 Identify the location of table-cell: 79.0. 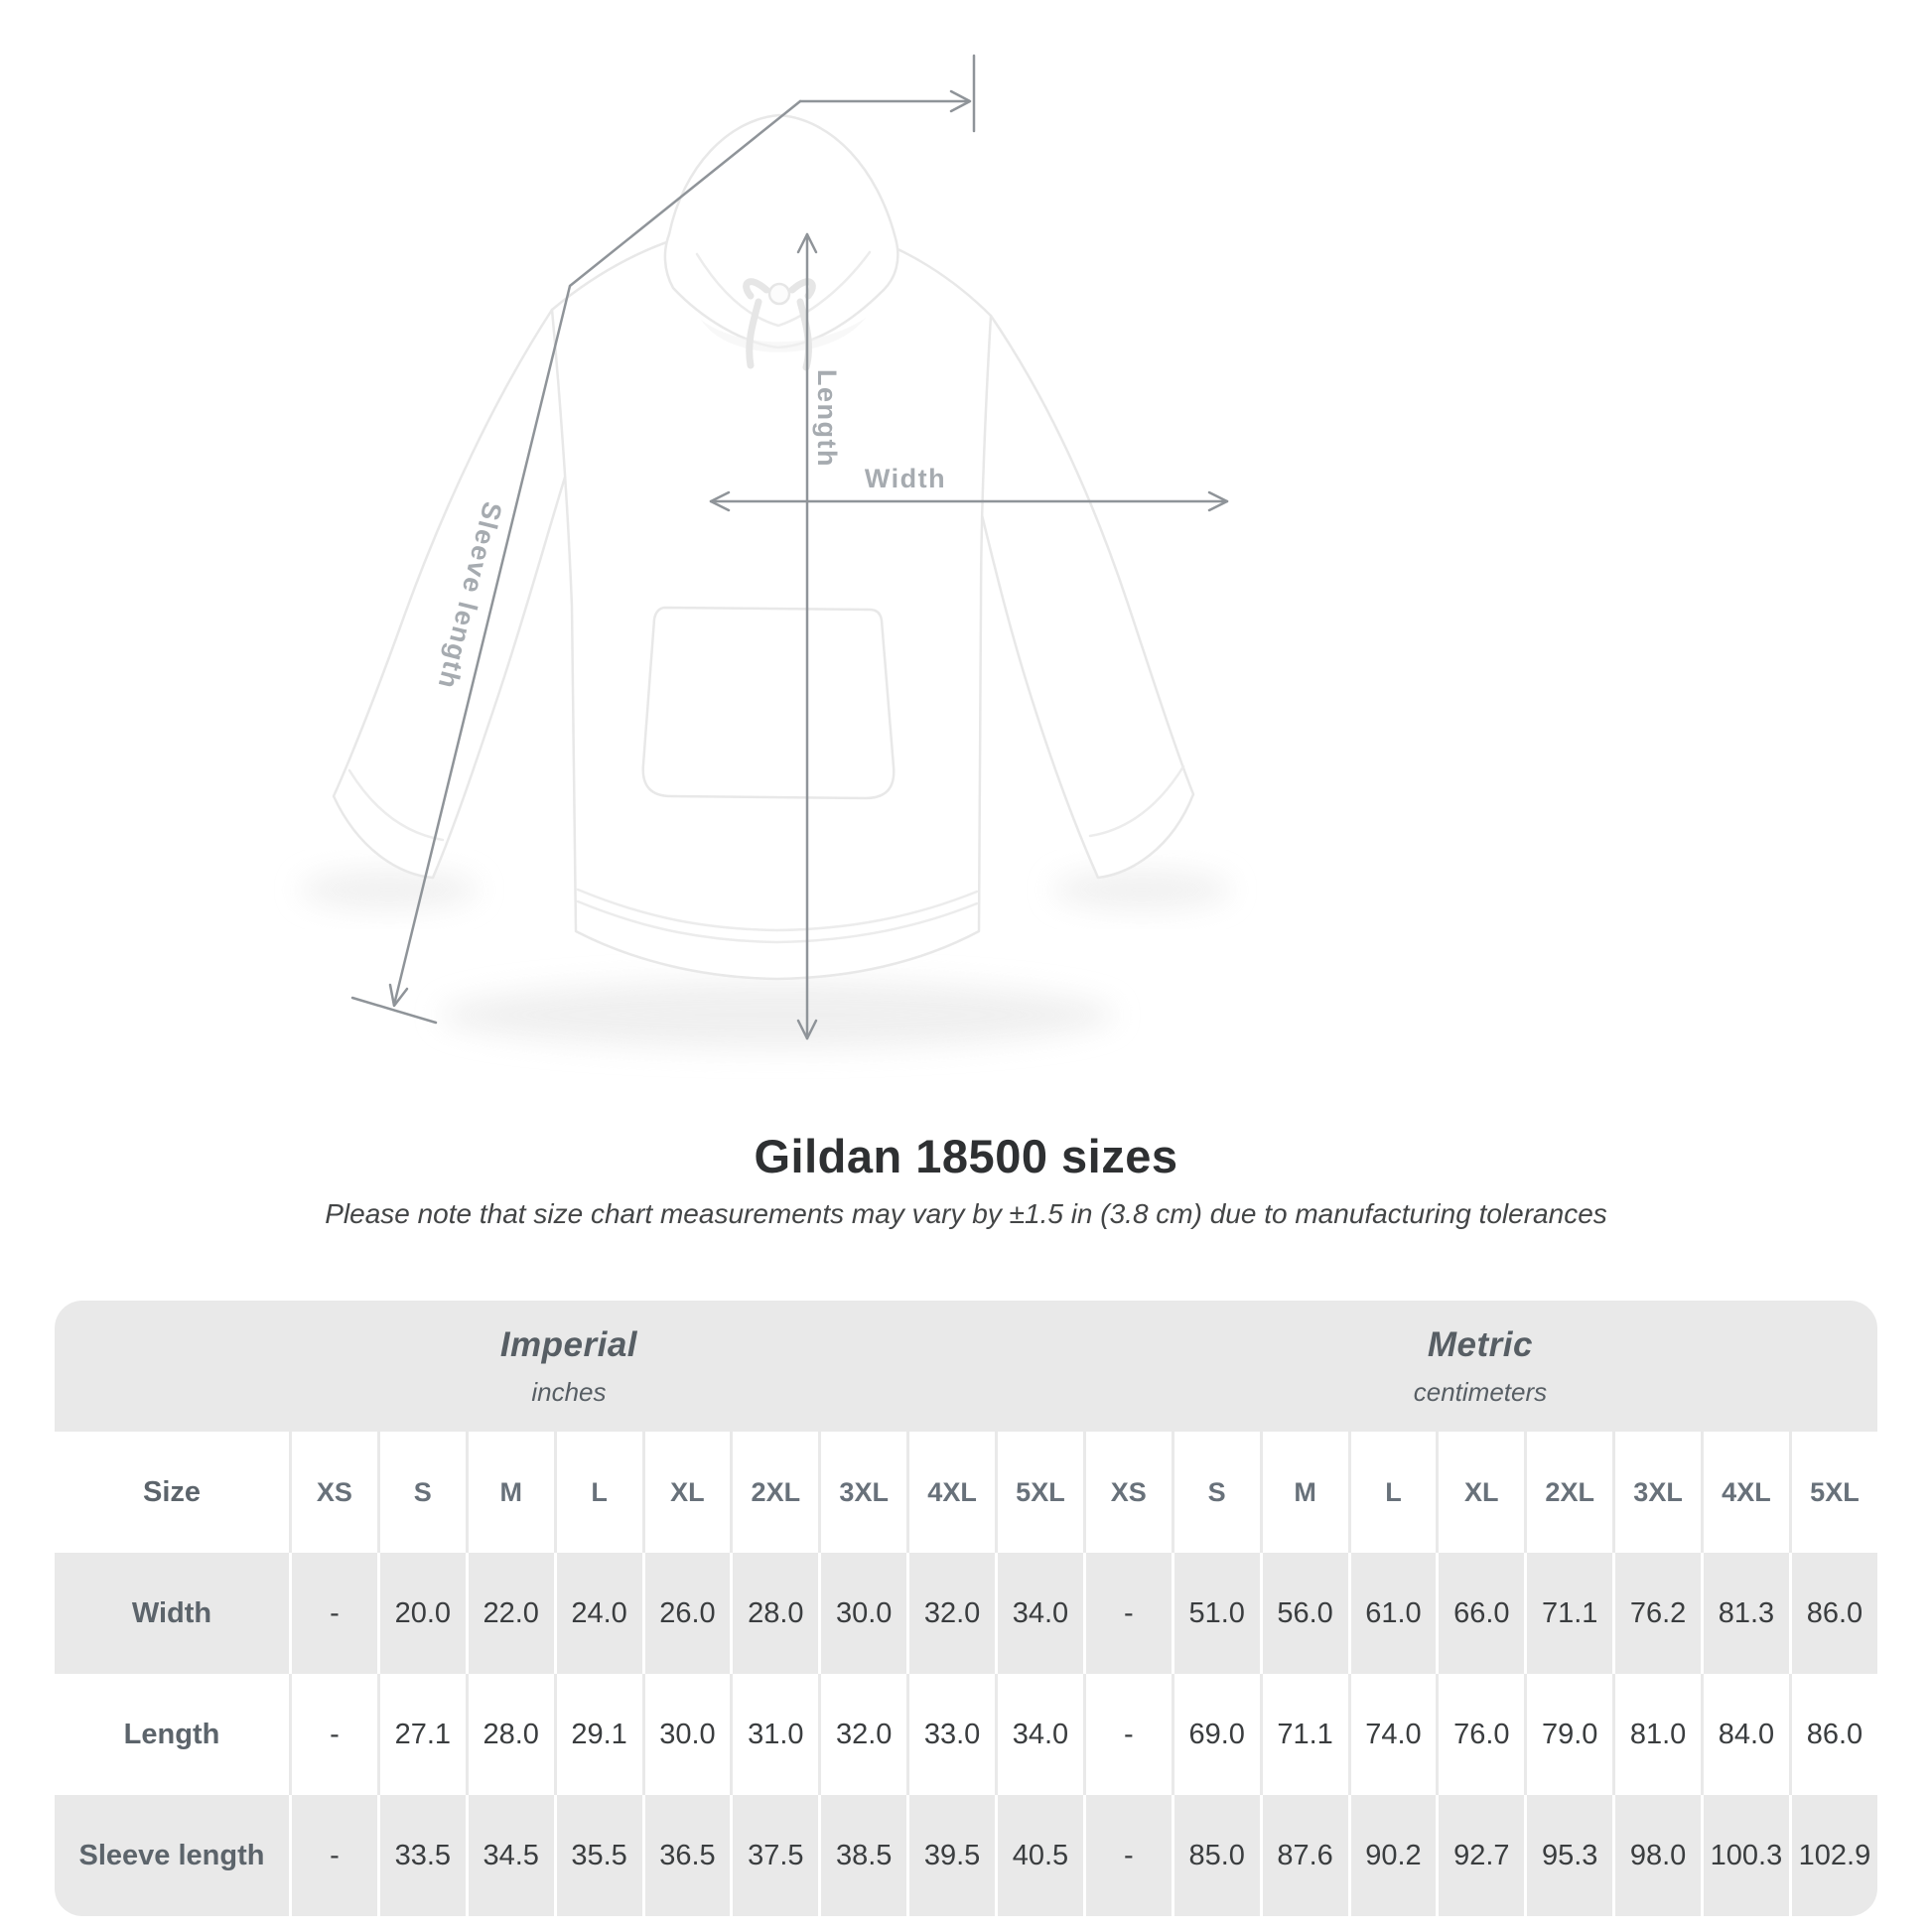
(1568, 1735).